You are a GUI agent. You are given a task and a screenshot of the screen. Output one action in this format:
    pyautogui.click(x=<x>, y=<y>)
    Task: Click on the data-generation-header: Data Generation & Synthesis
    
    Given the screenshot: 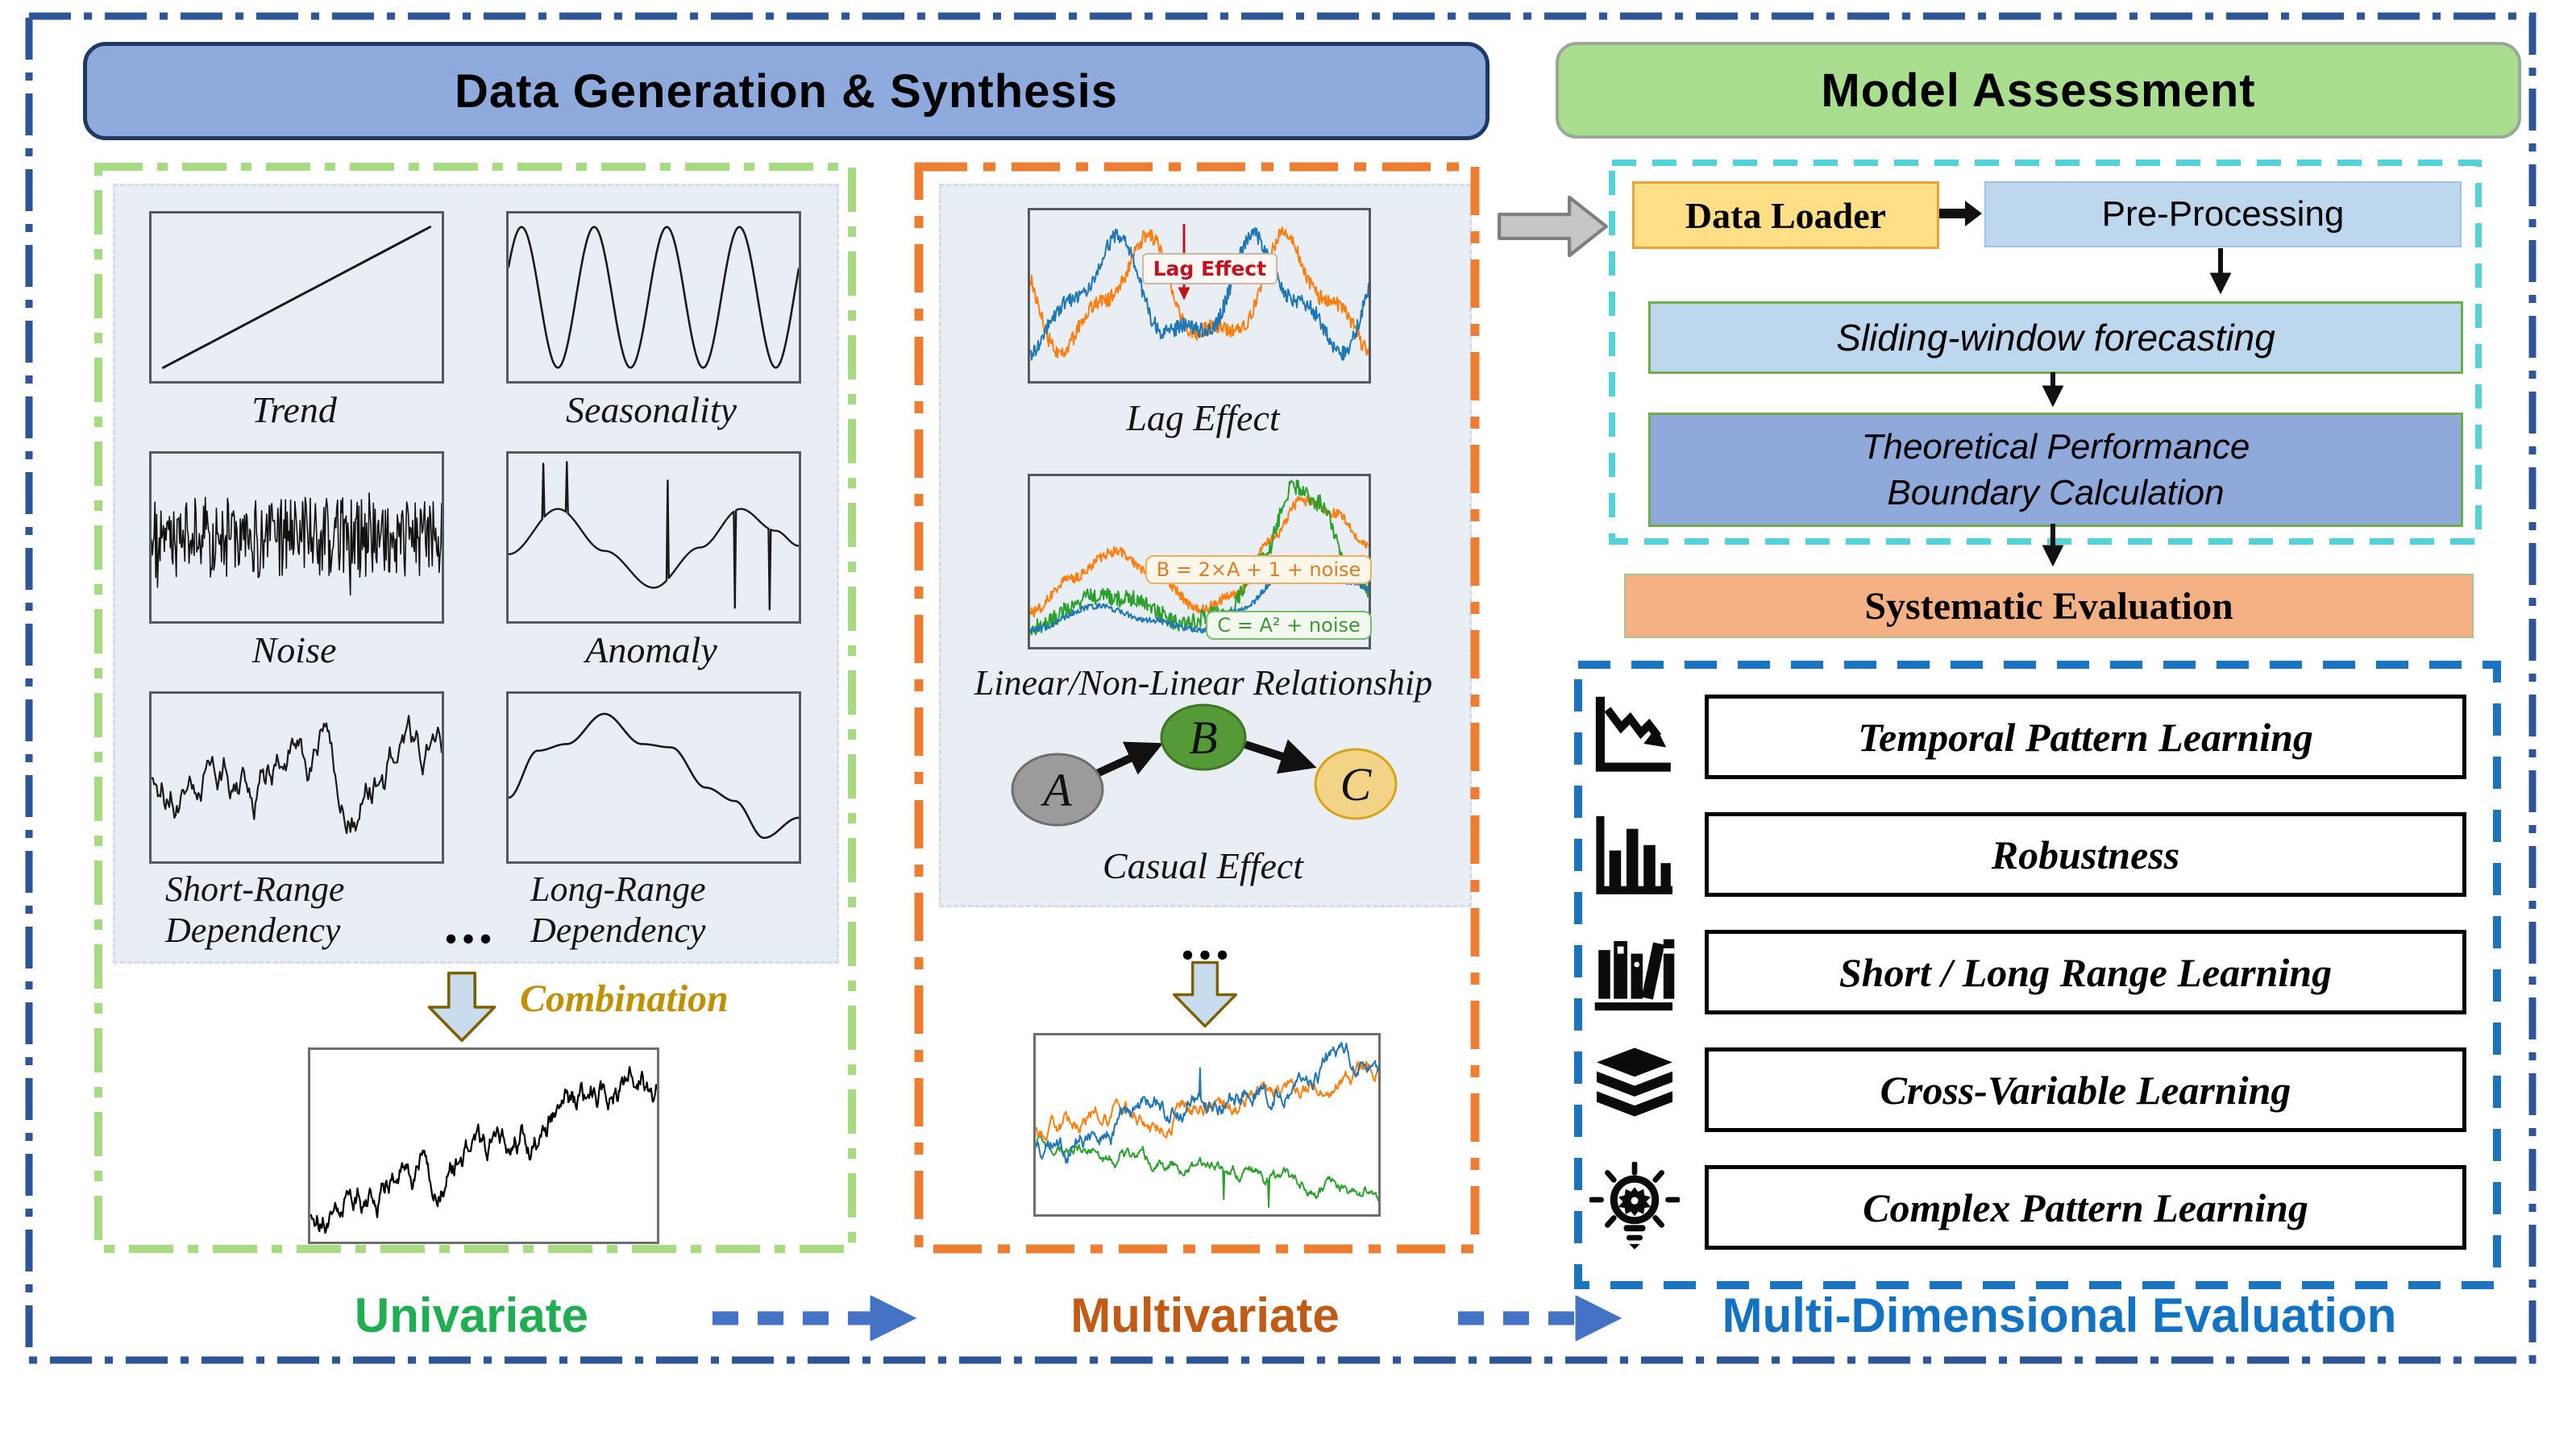 What is the action you would take?
    pyautogui.click(x=786, y=91)
    